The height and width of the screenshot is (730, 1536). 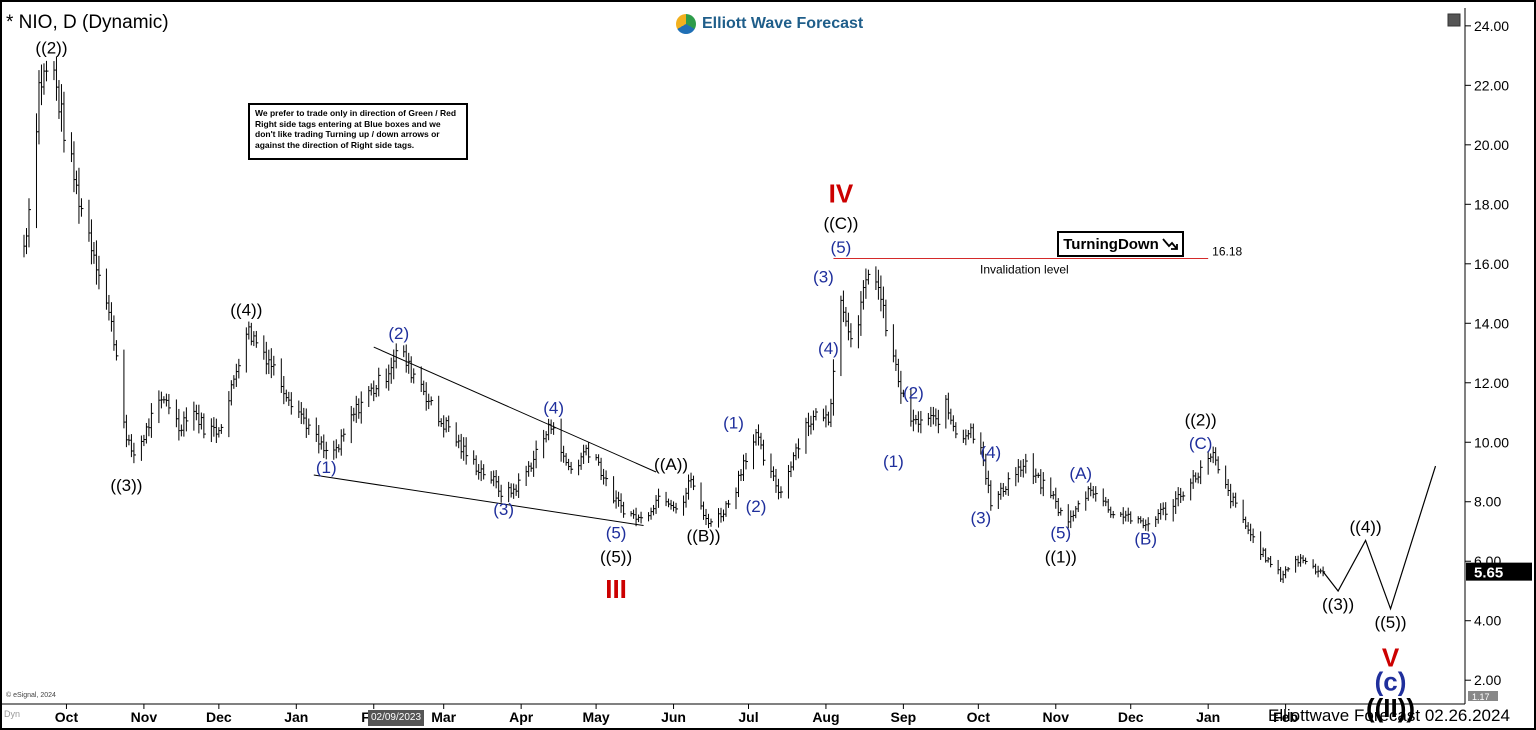 I want to click on wave-label: (A), so click(x=1080, y=473).